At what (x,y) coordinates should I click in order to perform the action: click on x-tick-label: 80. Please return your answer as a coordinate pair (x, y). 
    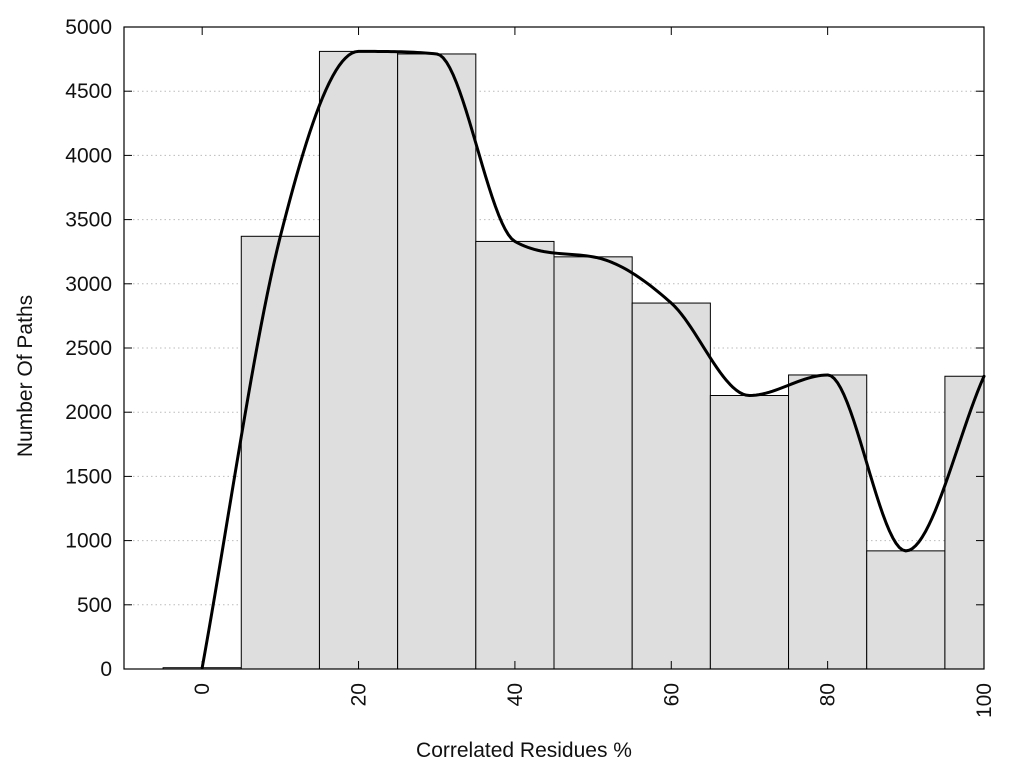
    Looking at the image, I should click on (828, 694).